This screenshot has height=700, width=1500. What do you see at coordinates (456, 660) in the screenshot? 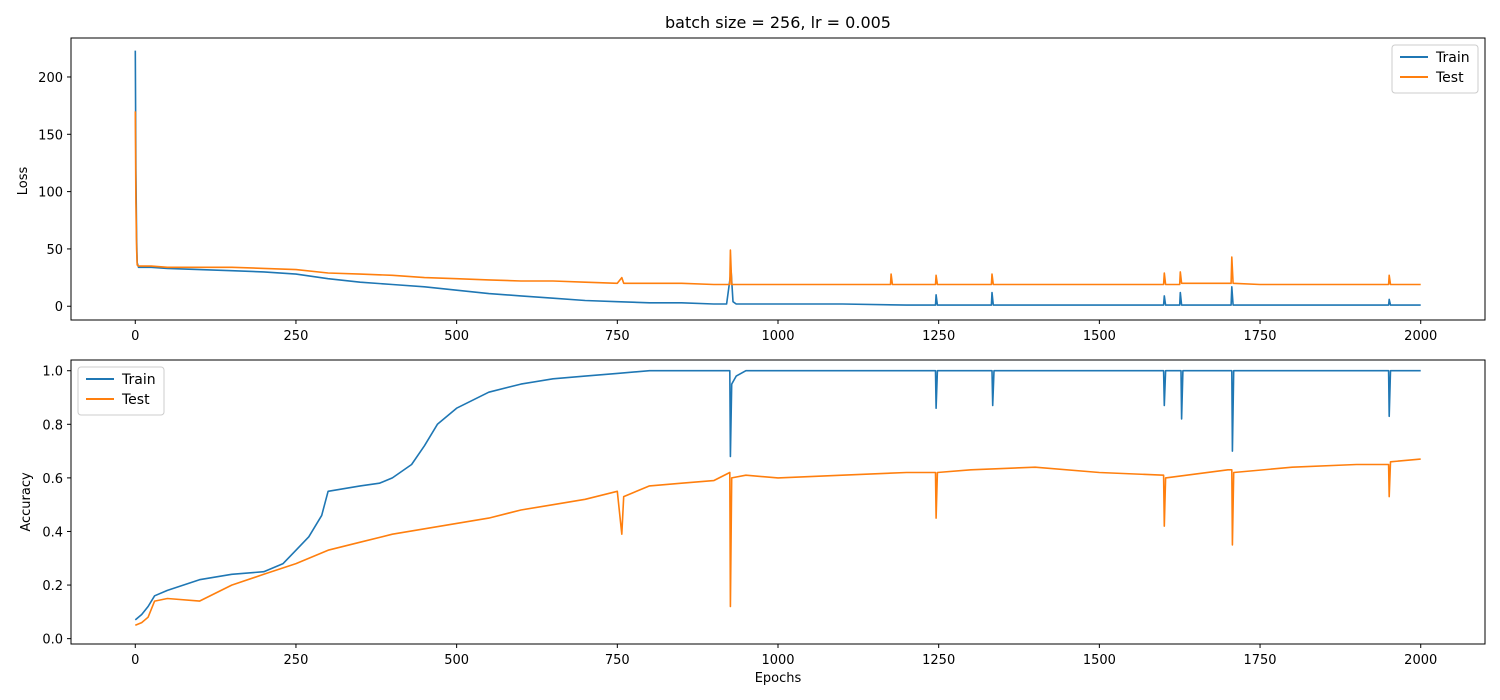
I see `accuracy-x-tick-label: 500` at bounding box center [456, 660].